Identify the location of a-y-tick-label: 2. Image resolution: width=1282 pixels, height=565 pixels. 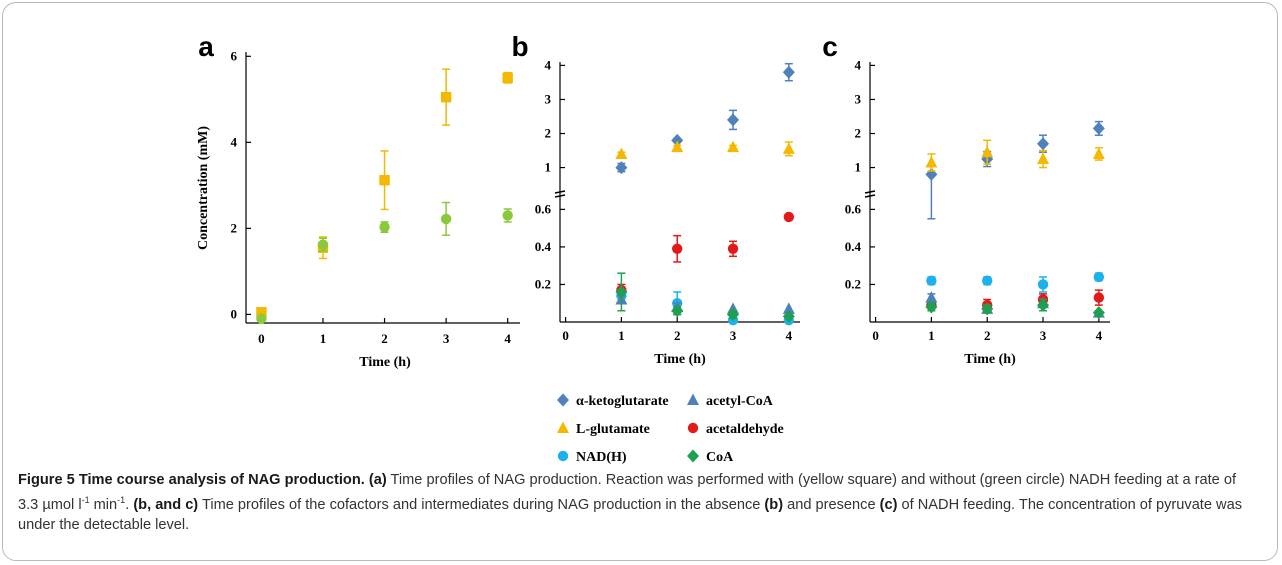
(234, 227).